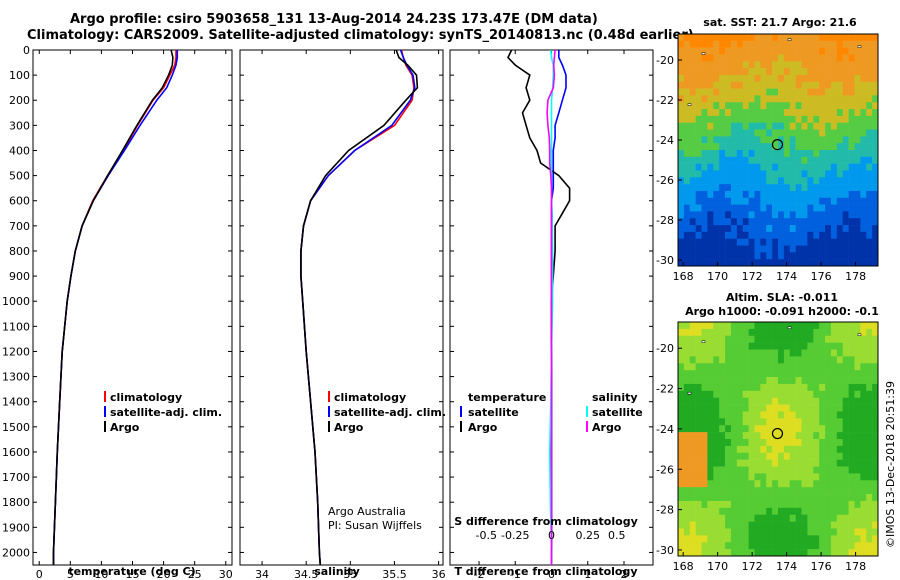 The image size is (900, 580). Describe the element at coordinates (125, 427) in the screenshot. I see `legend-argo: Argo` at that location.